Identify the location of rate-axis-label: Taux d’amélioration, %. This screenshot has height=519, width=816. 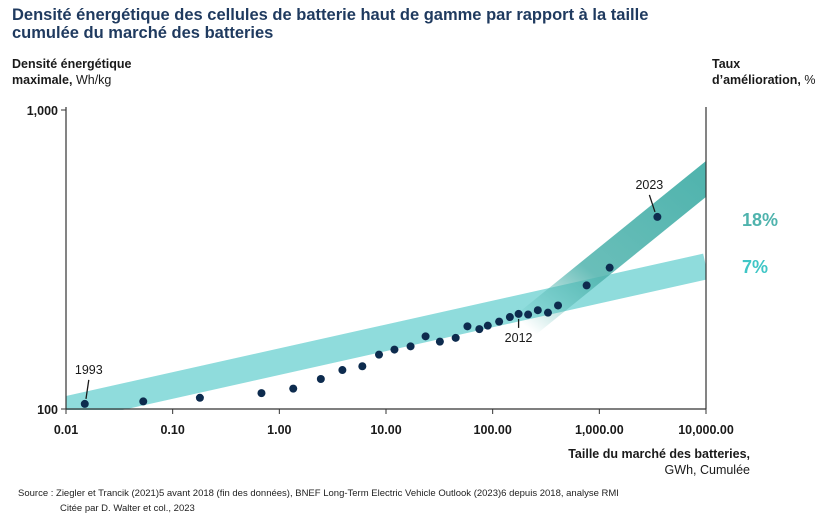
(764, 72).